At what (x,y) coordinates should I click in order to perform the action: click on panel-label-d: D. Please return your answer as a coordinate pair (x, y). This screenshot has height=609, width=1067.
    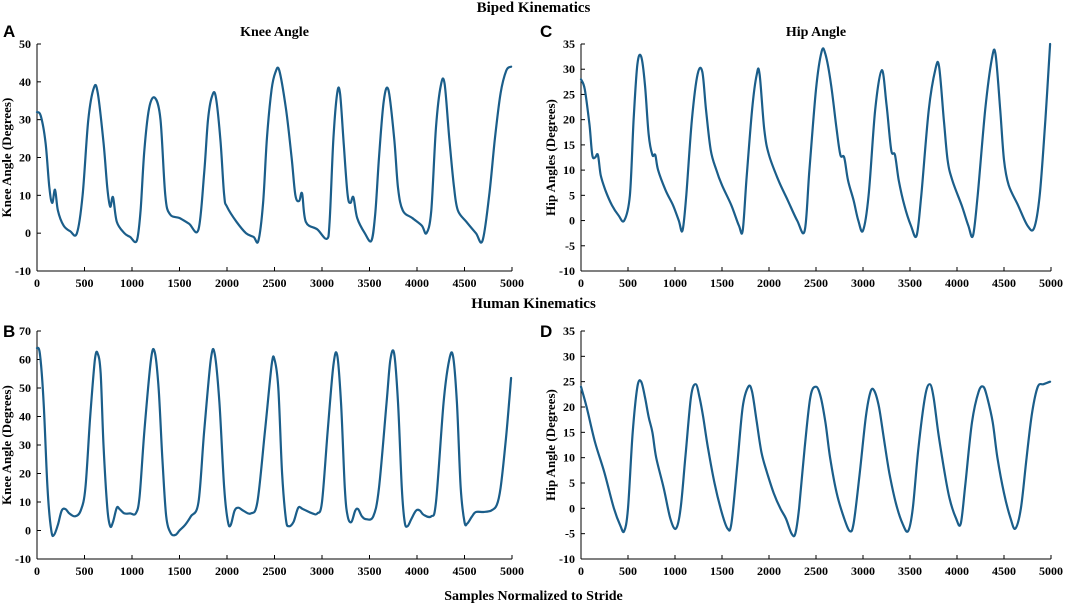
    Looking at the image, I should click on (546, 331).